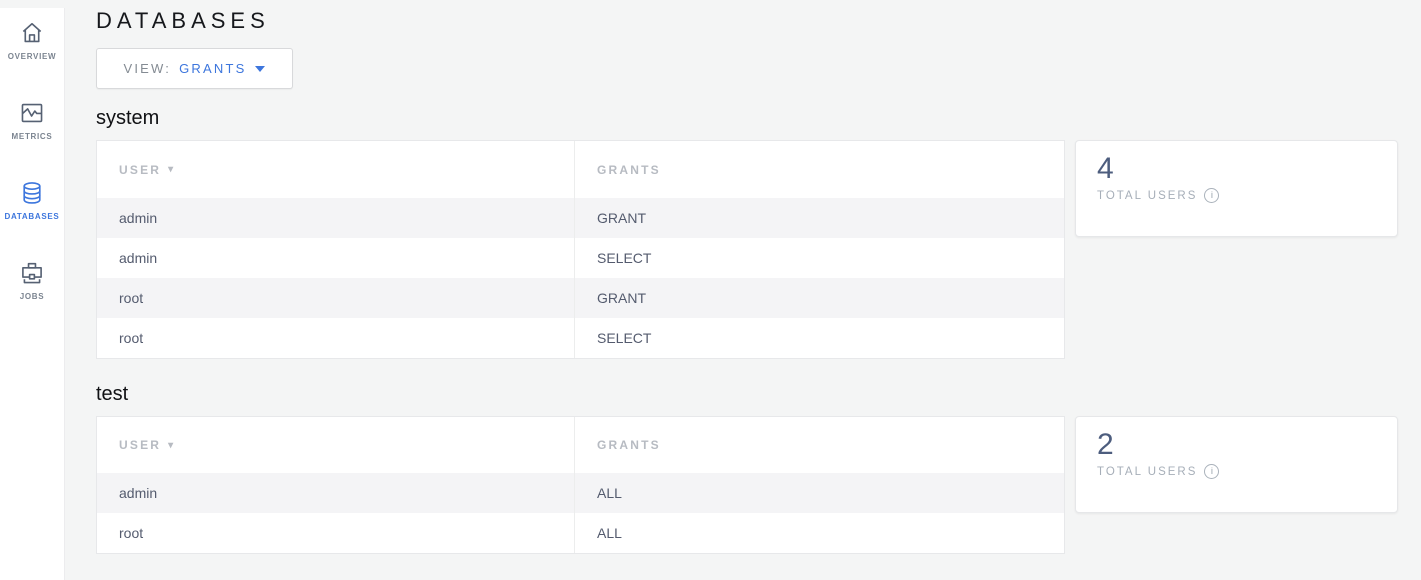 The width and height of the screenshot is (1421, 580). Describe the element at coordinates (32, 193) in the screenshot. I see `database-icon` at that location.